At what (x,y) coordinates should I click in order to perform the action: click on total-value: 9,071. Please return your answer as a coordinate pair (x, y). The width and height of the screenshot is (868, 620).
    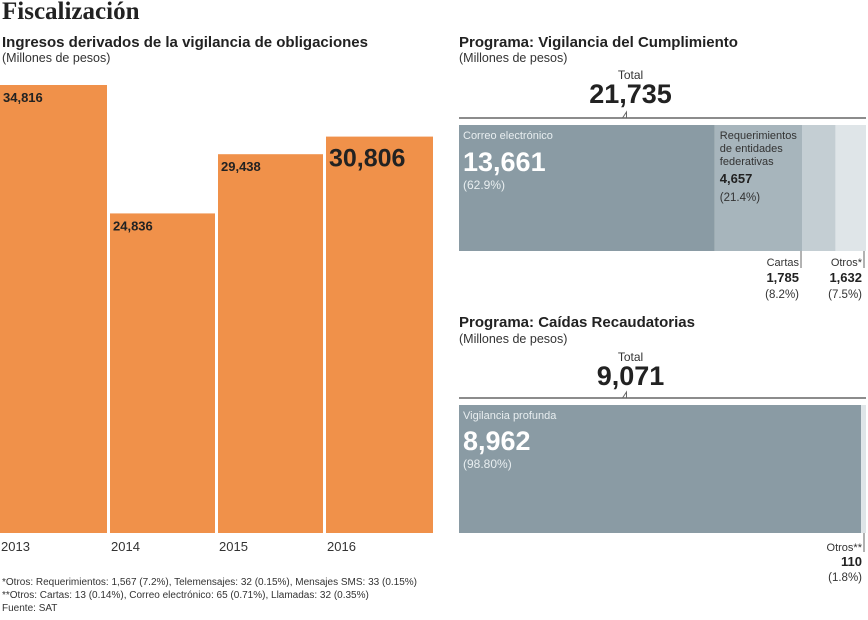
    Looking at the image, I should click on (631, 376).